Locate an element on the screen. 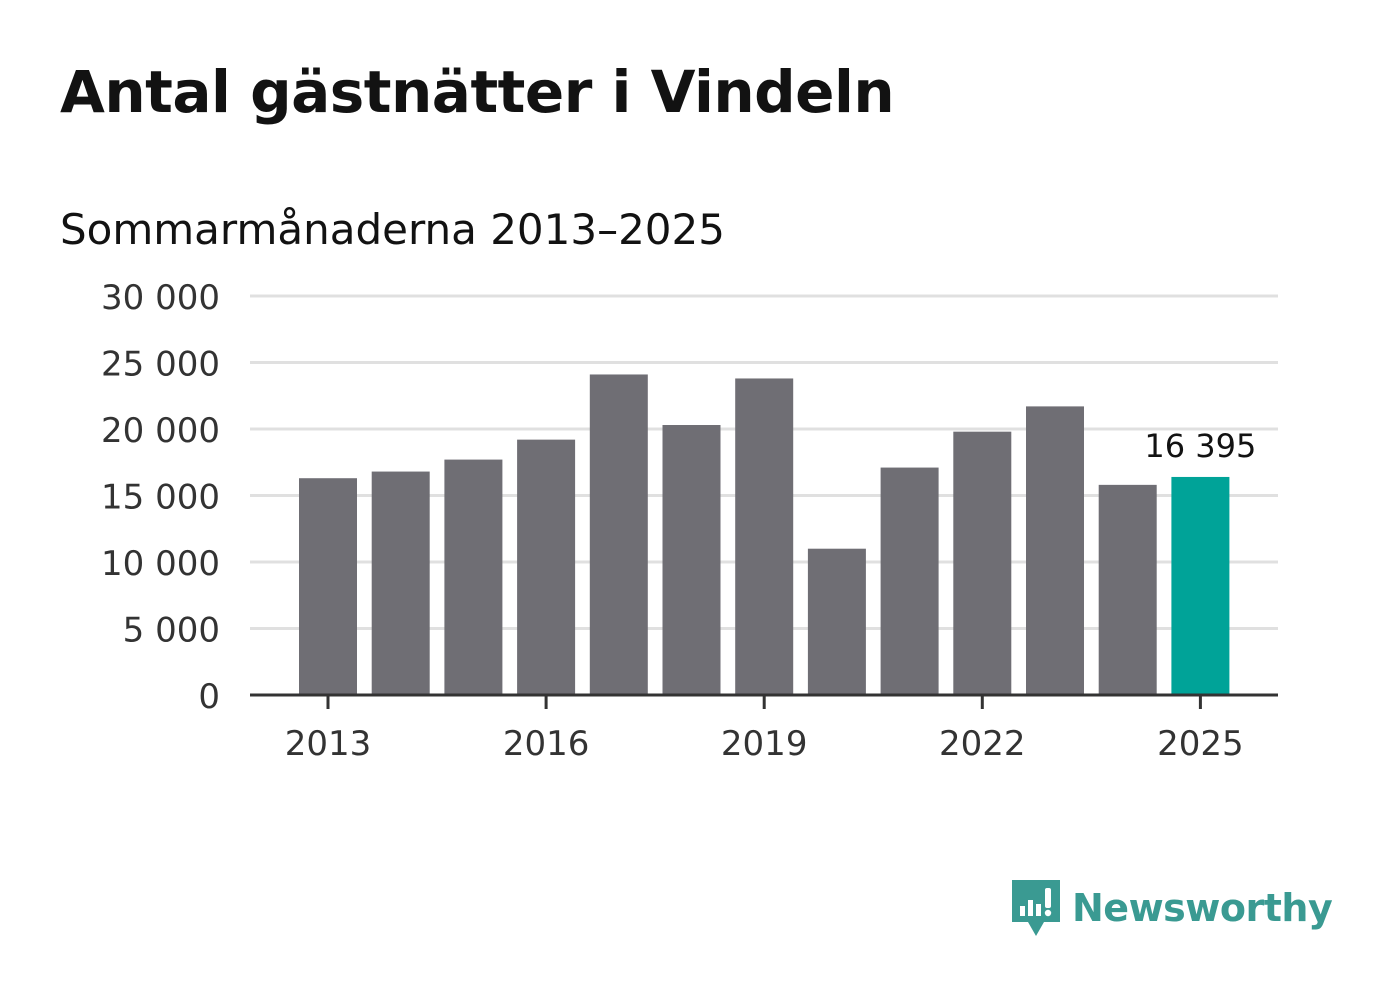 This screenshot has height=999, width=1382. y-tick-label: 10 000 is located at coordinates (160, 564).